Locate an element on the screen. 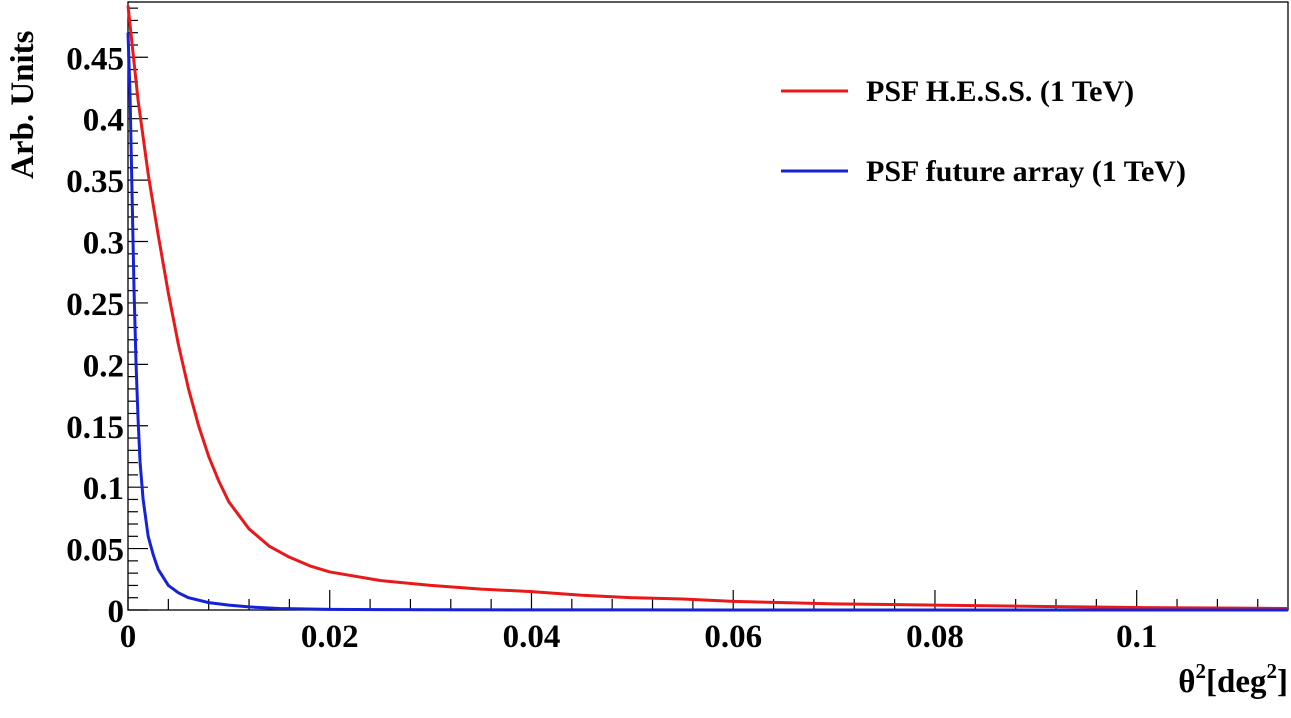 Image resolution: width=1291 pixels, height=718 pixels. x-axis-title-mid: [deg is located at coordinates (1236, 682).